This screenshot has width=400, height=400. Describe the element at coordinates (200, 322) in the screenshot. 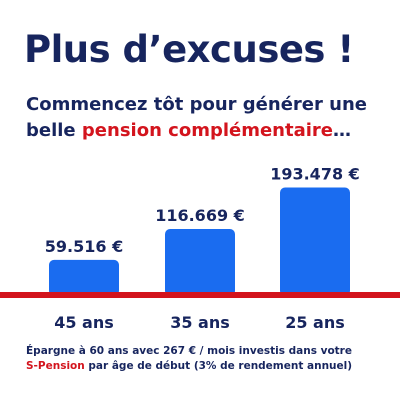

I see `category-label-1: 35 ans` at that location.